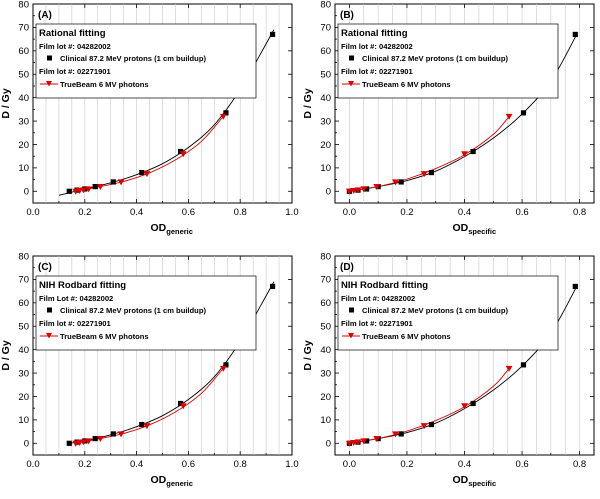 This screenshot has width=600, height=499. I want to click on legend-triangle, so click(49, 336).